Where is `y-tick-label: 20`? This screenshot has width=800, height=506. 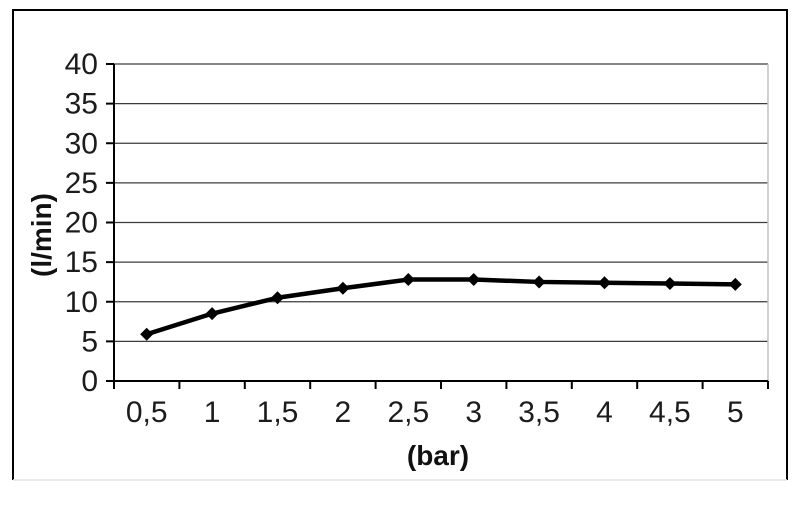 y-tick-label: 20 is located at coordinates (81, 223).